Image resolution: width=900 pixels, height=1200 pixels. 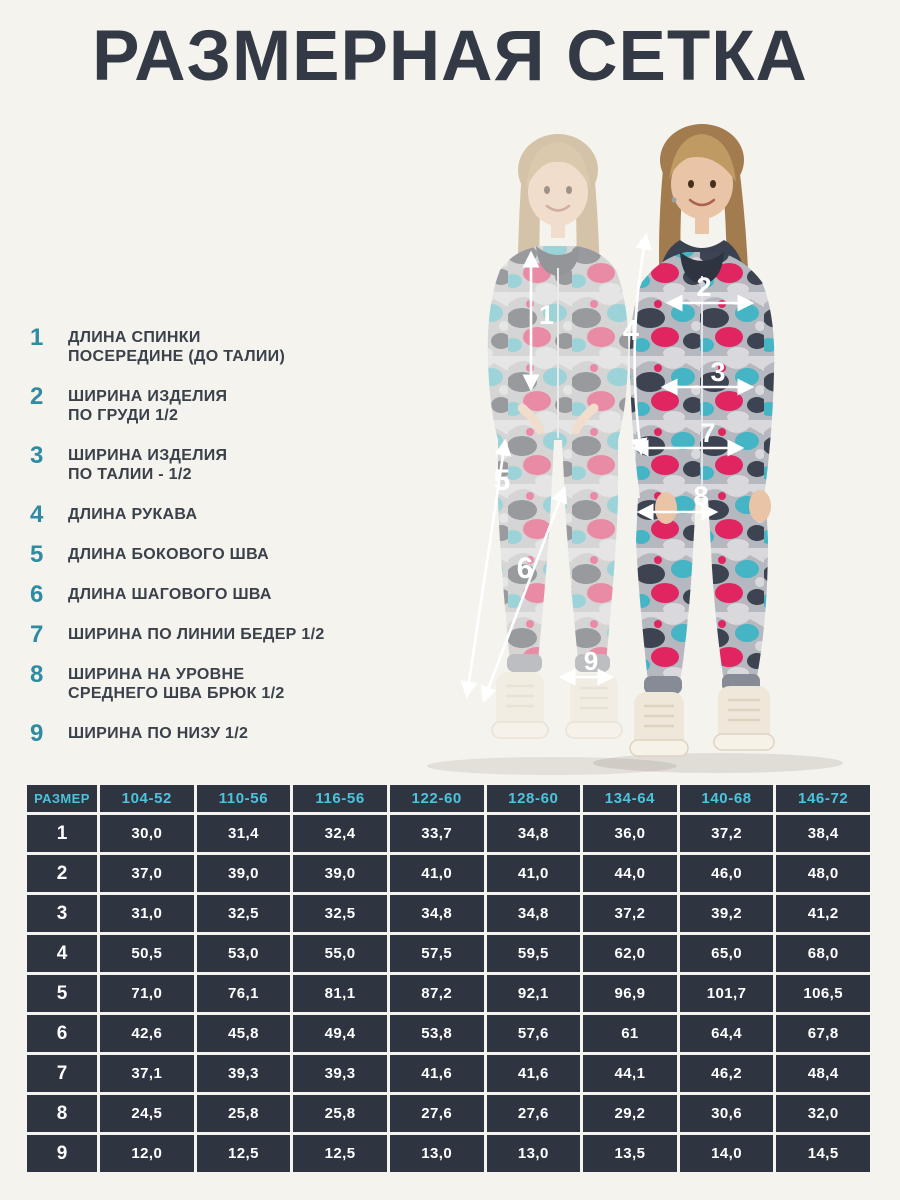 What do you see at coordinates (585, 419) in the screenshot?
I see `pocket-hand` at bounding box center [585, 419].